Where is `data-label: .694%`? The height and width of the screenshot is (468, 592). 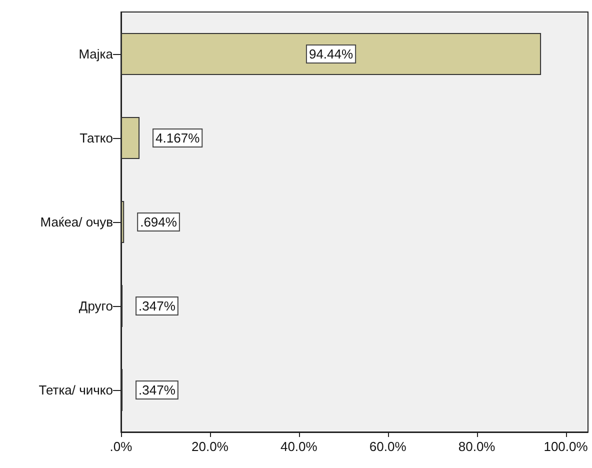 data-label: .694% is located at coordinates (159, 222).